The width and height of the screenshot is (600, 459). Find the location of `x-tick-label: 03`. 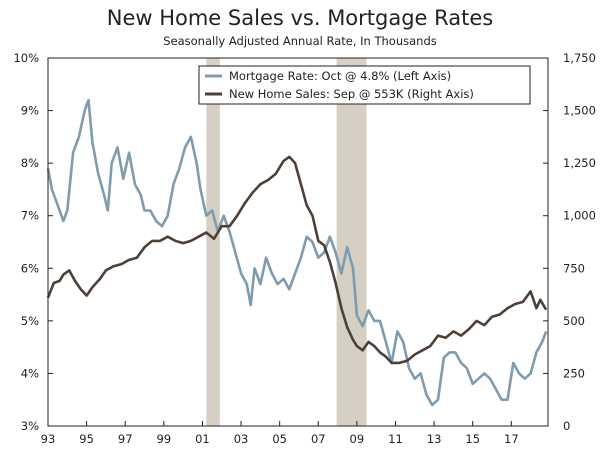

x-tick-label: 03 is located at coordinates (241, 439).